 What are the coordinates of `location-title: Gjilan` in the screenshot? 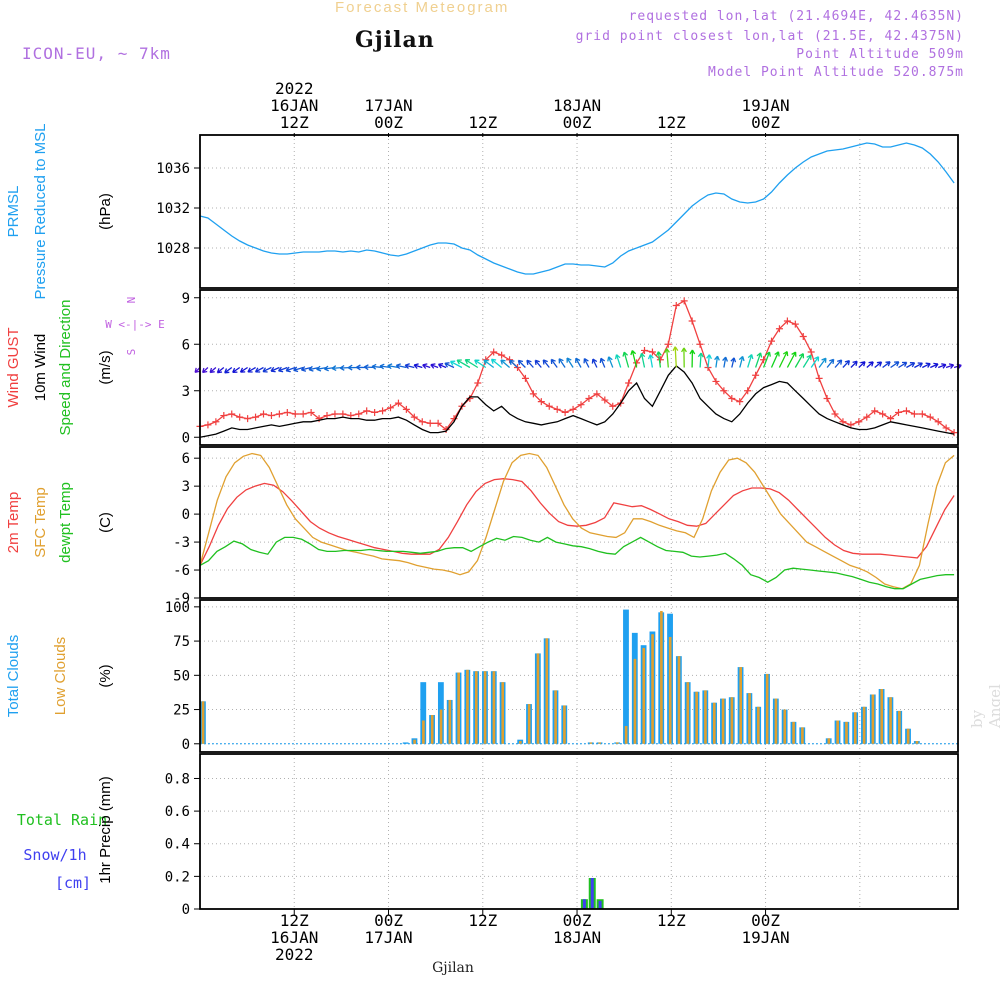 It's located at (395, 40).